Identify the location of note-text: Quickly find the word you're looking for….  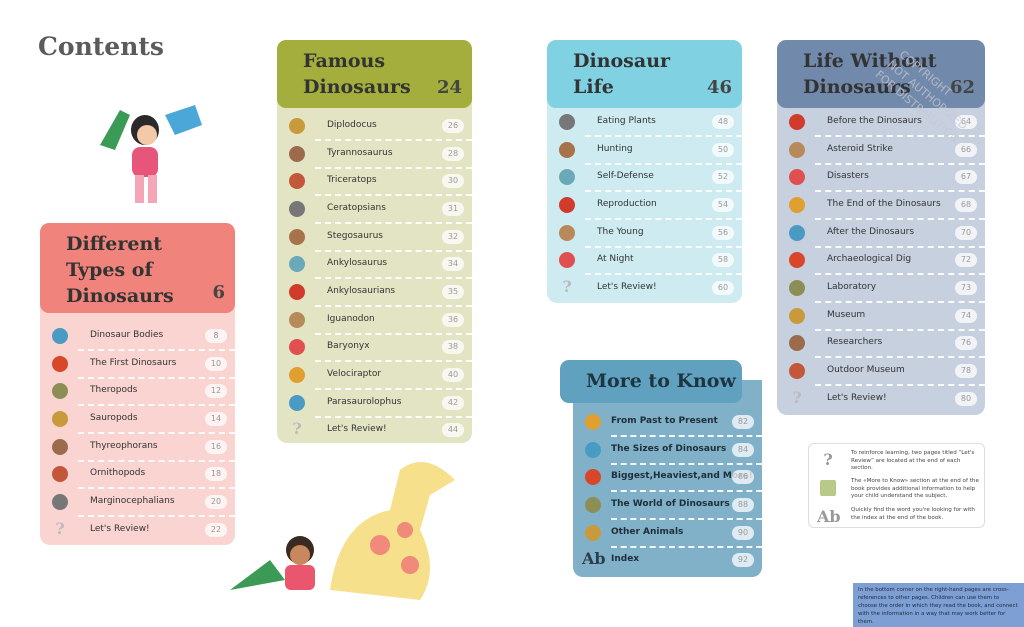
(913, 514).